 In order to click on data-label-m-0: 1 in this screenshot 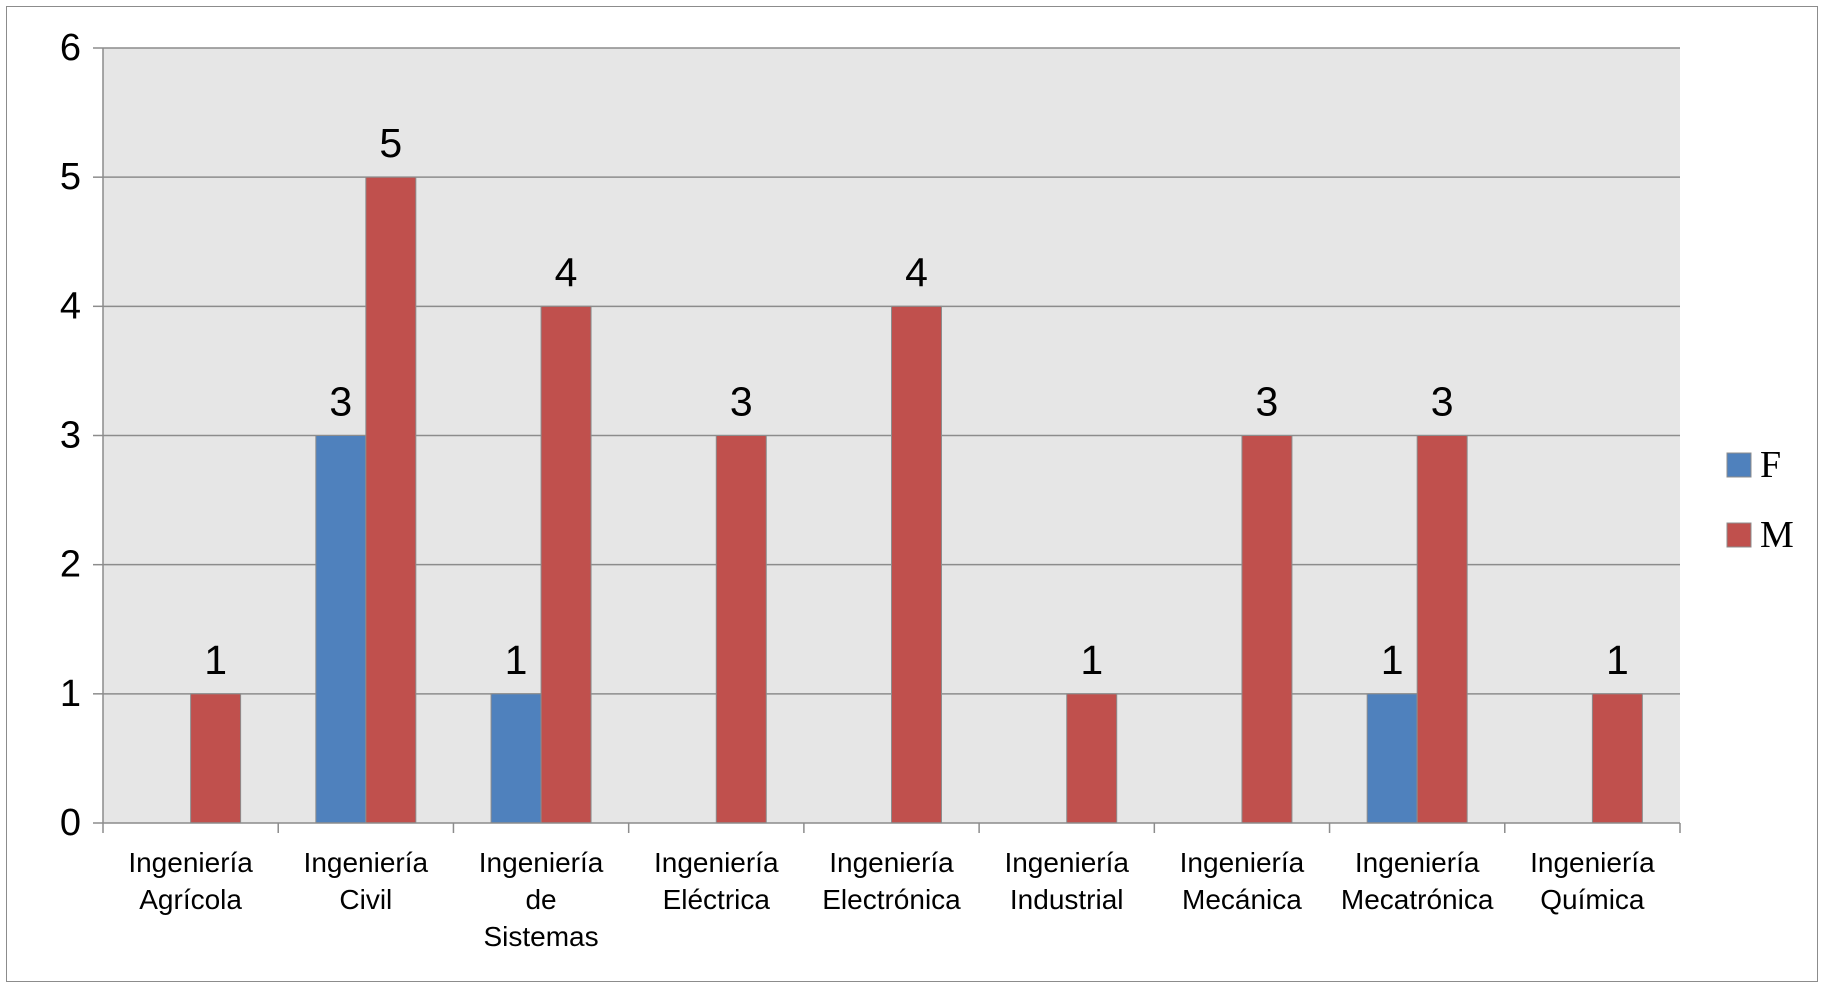, I will do `click(215, 660)`.